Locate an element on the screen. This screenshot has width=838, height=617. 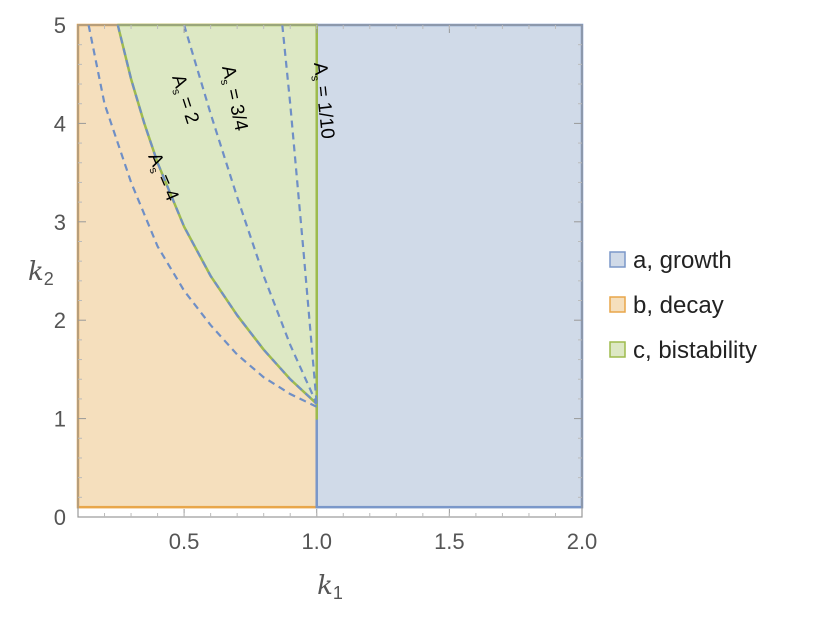
y-tick-label: 2 is located at coordinates (60, 320).